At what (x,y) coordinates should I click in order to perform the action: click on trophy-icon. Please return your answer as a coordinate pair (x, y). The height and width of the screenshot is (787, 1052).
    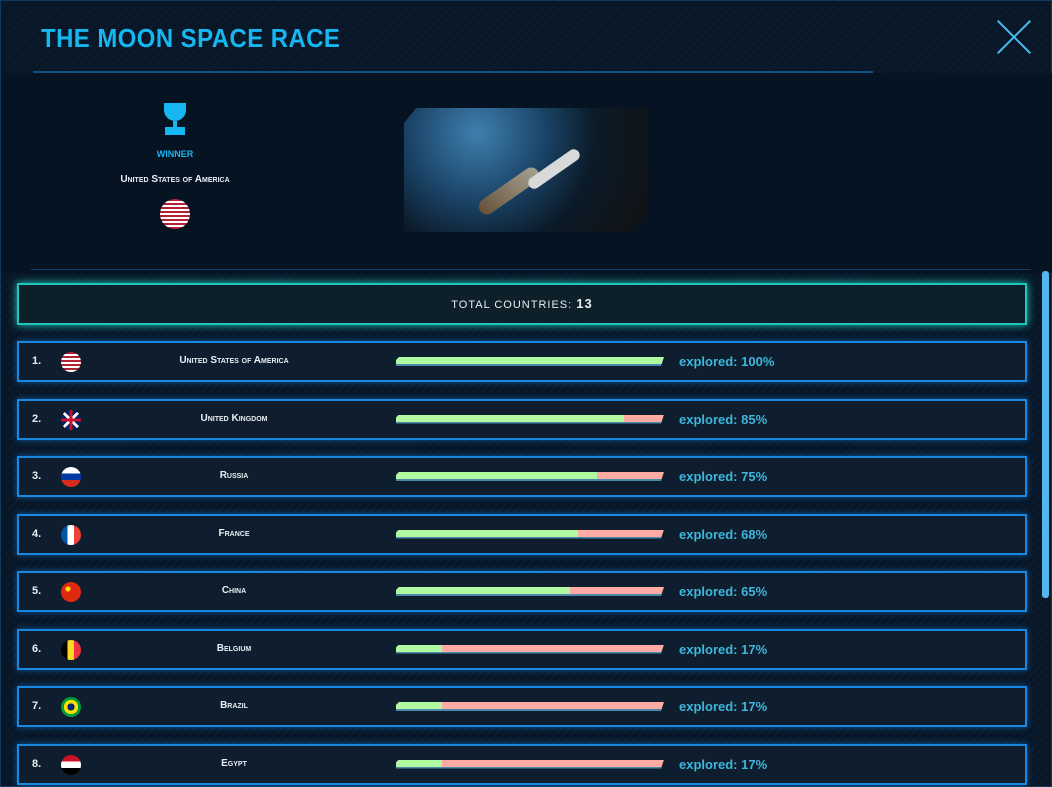
    Looking at the image, I should click on (175, 119).